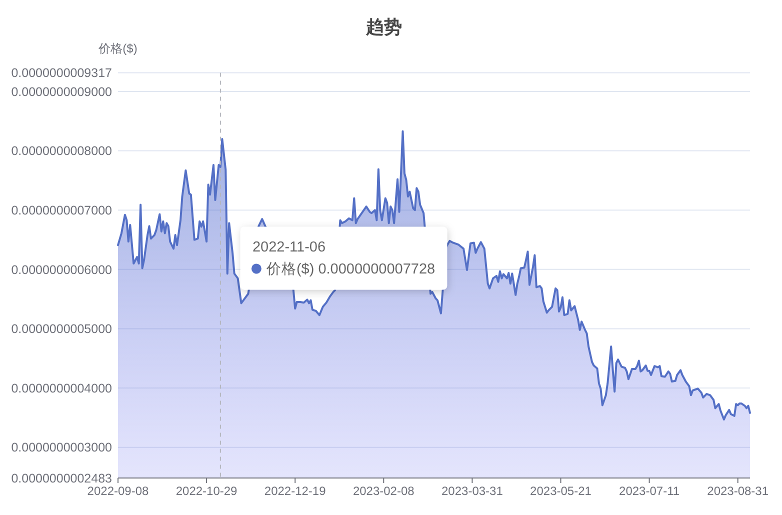  I want to click on x-tick-label: 2023-02-08, so click(383, 491).